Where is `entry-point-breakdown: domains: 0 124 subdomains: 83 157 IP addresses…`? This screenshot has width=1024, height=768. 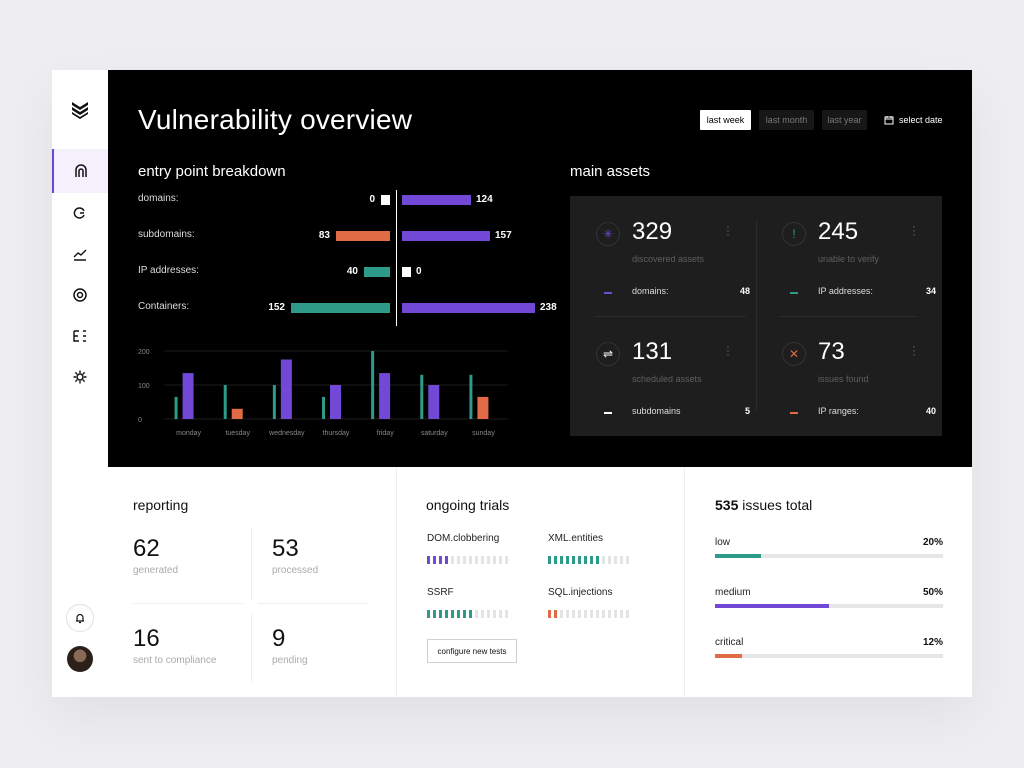
entry-point-breakdown: domains: 0 124 subdomains: 83 157 IP addresses… is located at coordinates (347, 261).